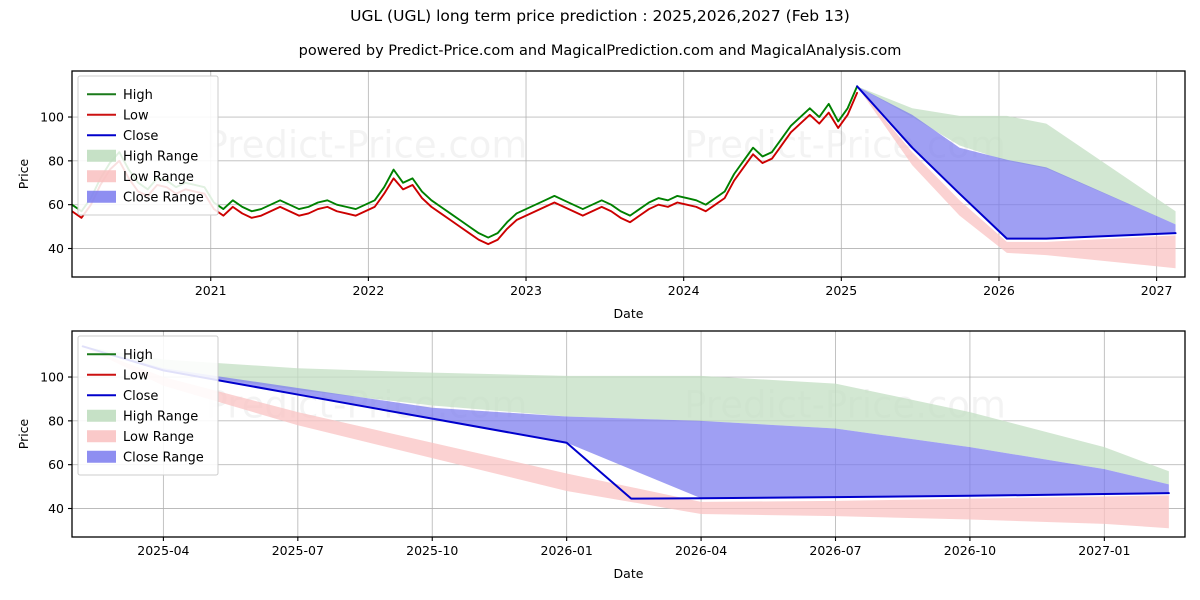  Describe the element at coordinates (841, 290) in the screenshot. I see `x-tick-label: 2025` at that location.